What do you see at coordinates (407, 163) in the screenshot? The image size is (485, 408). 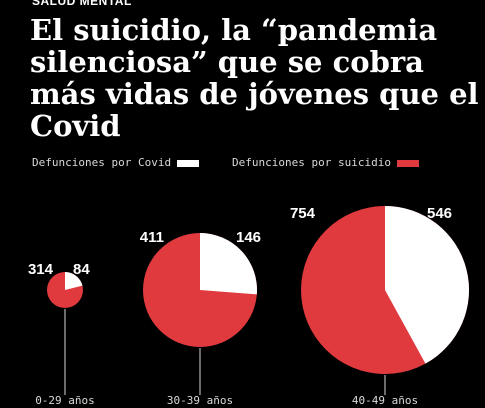 I see `legend-swatch-suicide` at bounding box center [407, 163].